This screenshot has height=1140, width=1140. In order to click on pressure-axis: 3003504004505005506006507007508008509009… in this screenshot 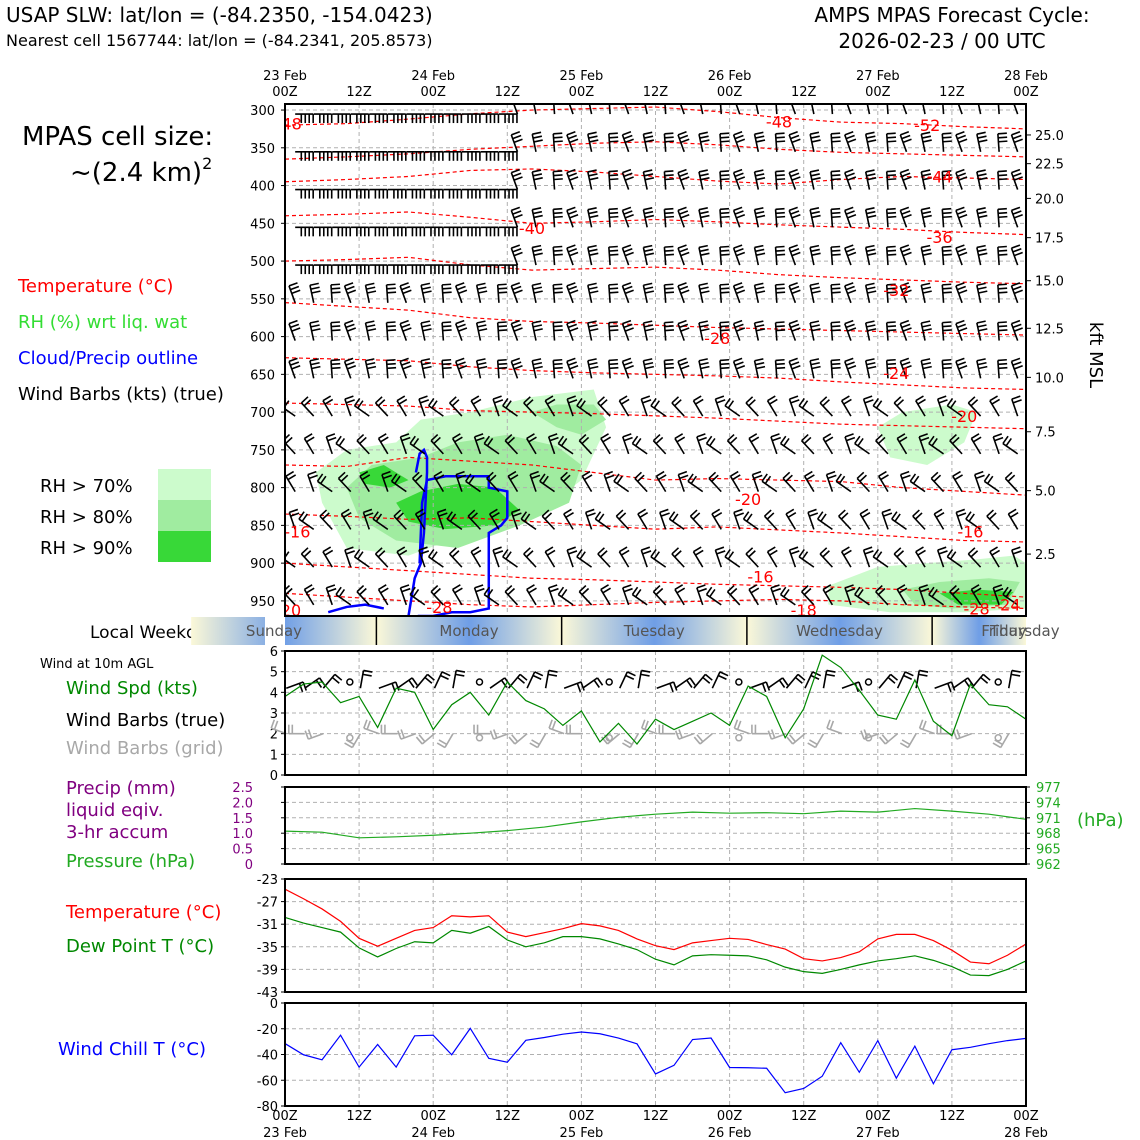, I will do `click(267, 357)`.